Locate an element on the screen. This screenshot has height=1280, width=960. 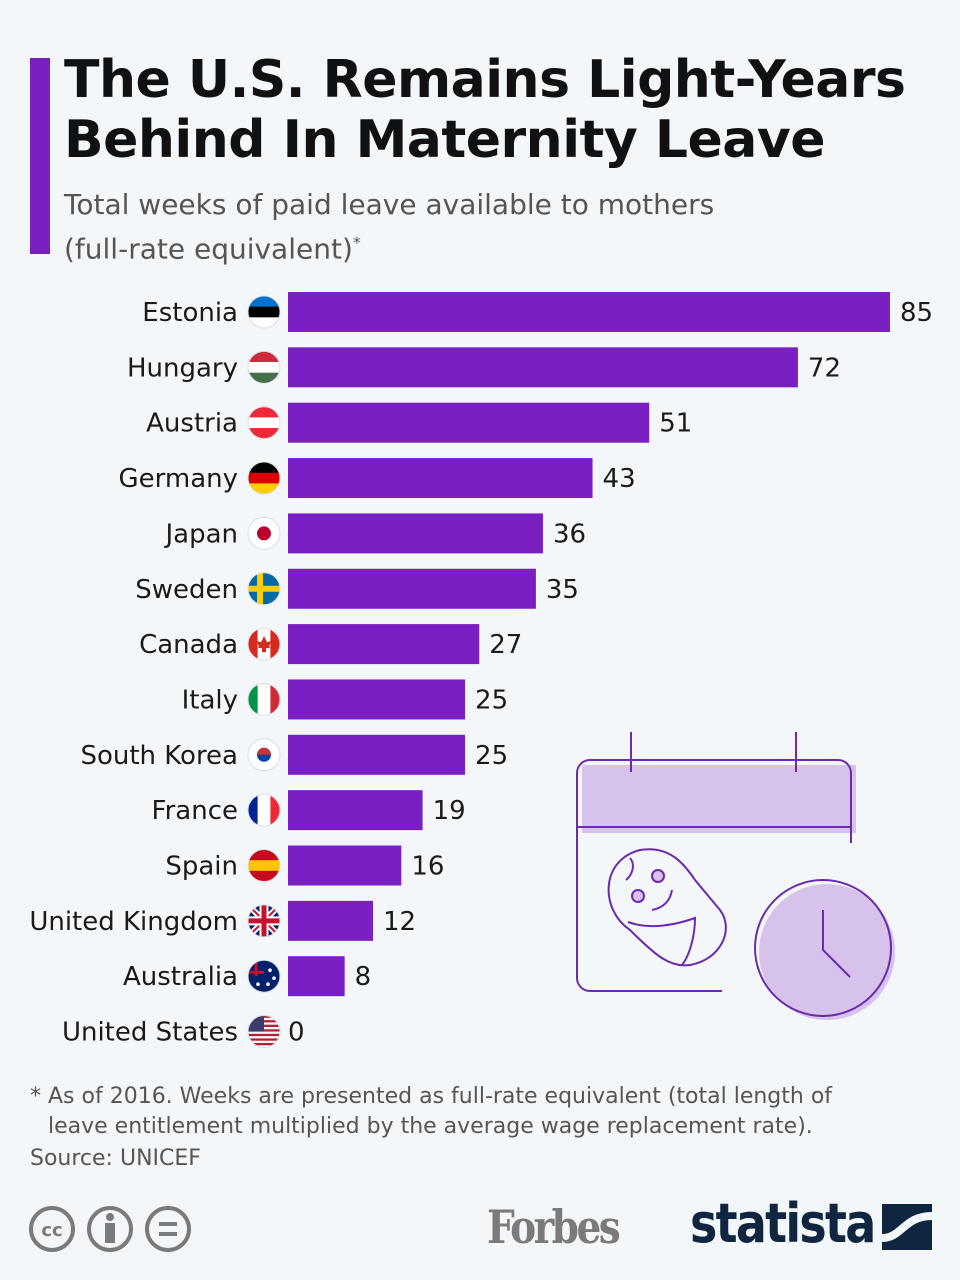
bar-row: Sweden 35 is located at coordinates (357, 588).